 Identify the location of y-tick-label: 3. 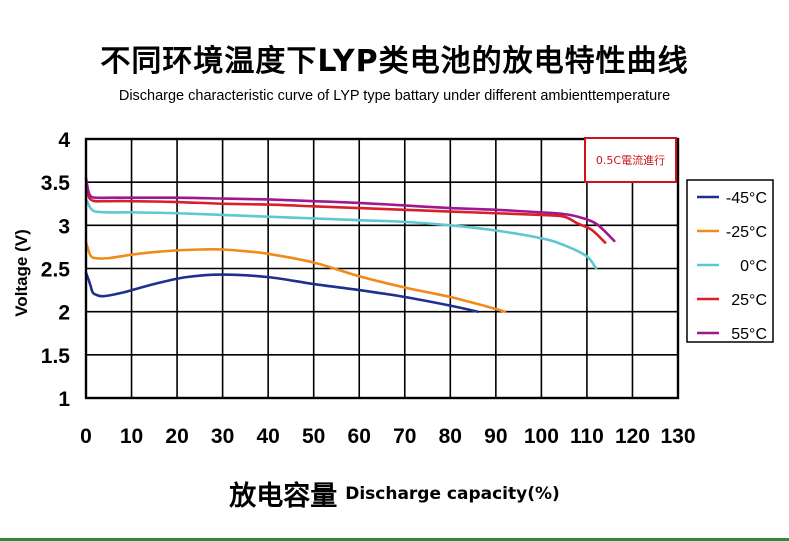
(64, 226).